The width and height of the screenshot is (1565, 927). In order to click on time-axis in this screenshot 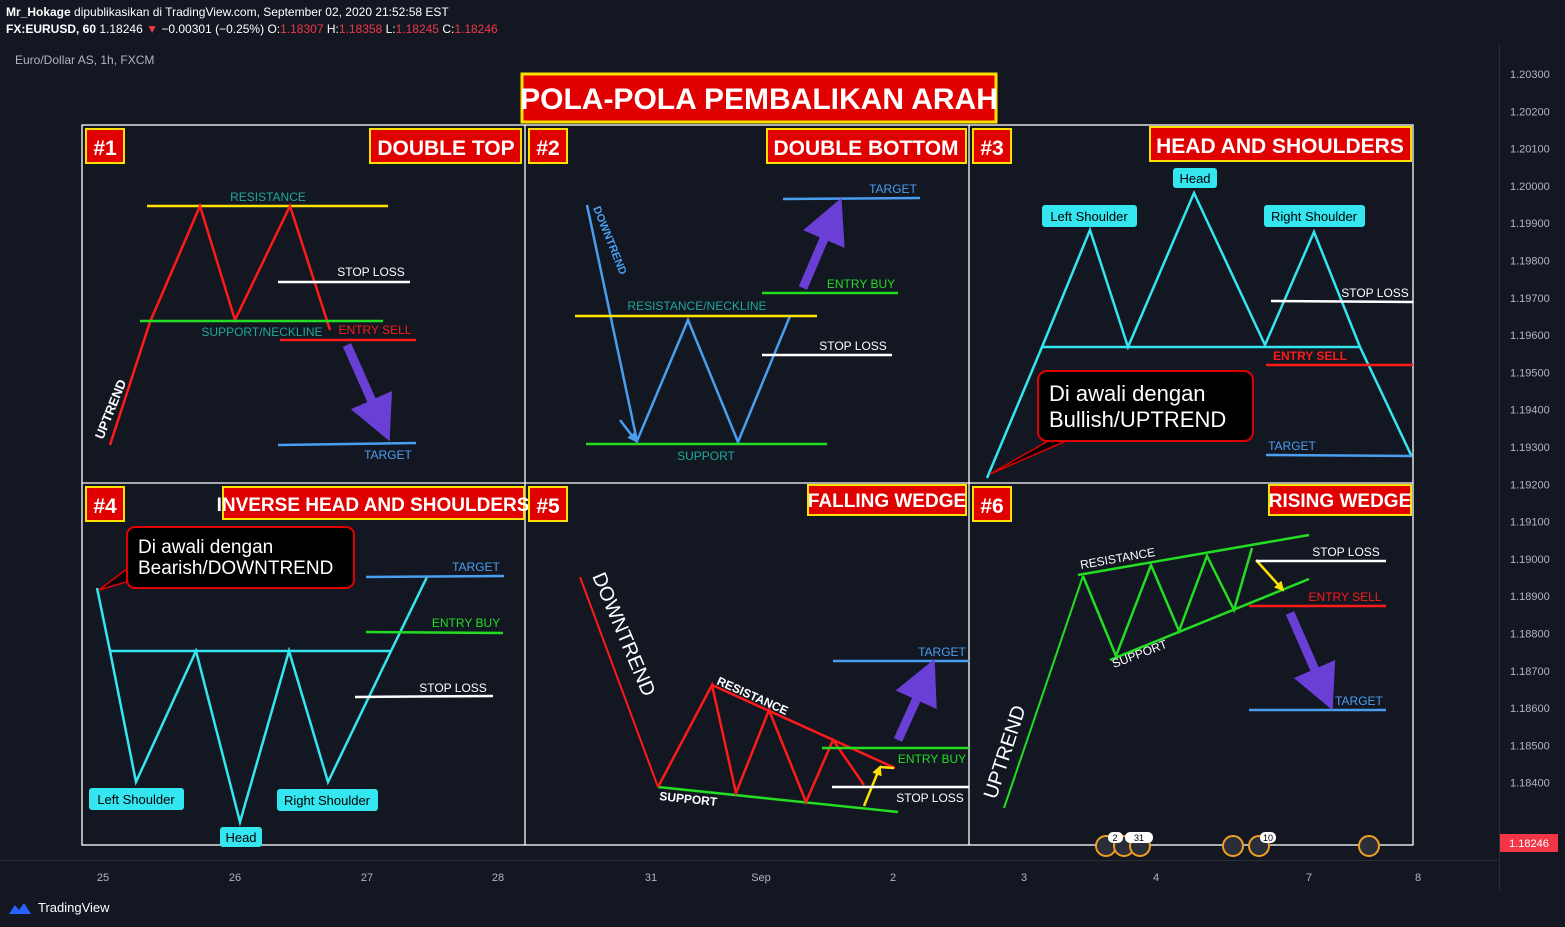, I will do `click(750, 875)`.